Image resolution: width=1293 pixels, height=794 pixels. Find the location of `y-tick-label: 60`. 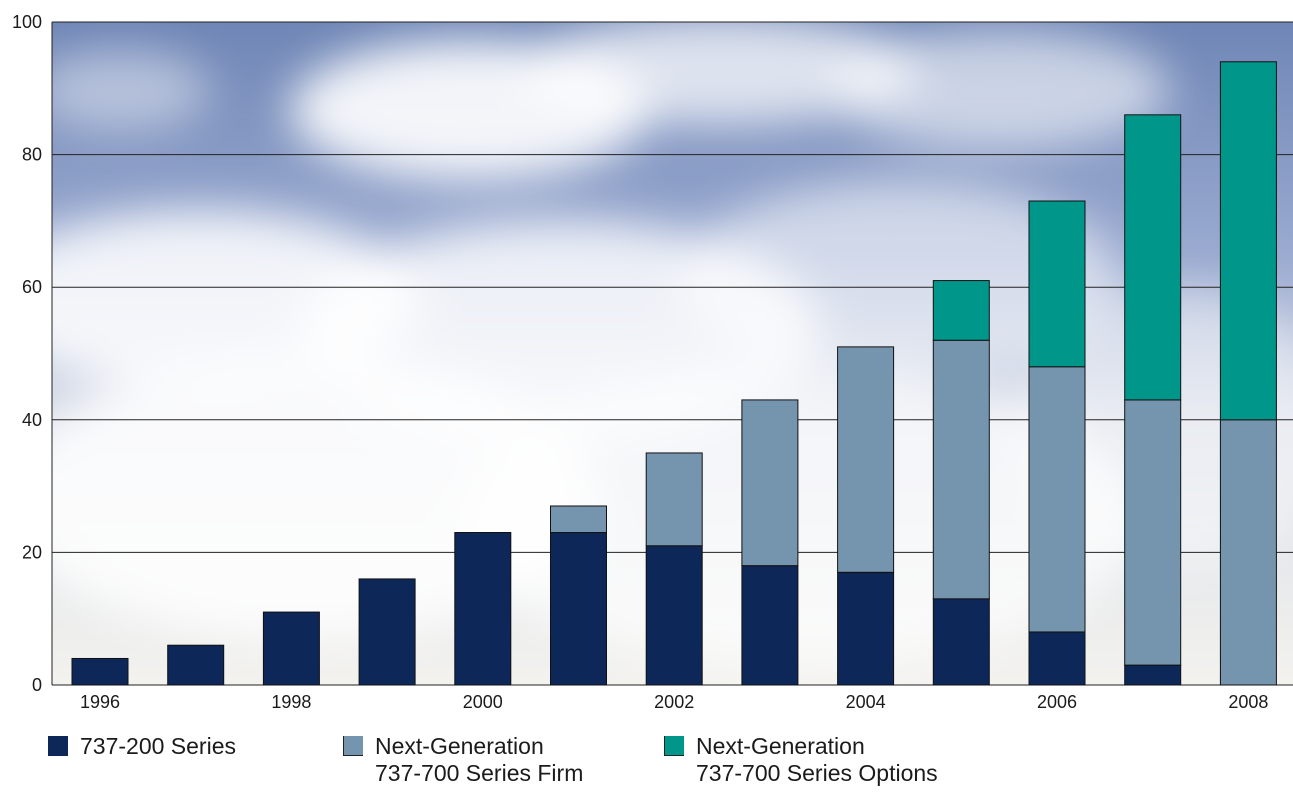

y-tick-label: 60 is located at coordinates (32, 287).